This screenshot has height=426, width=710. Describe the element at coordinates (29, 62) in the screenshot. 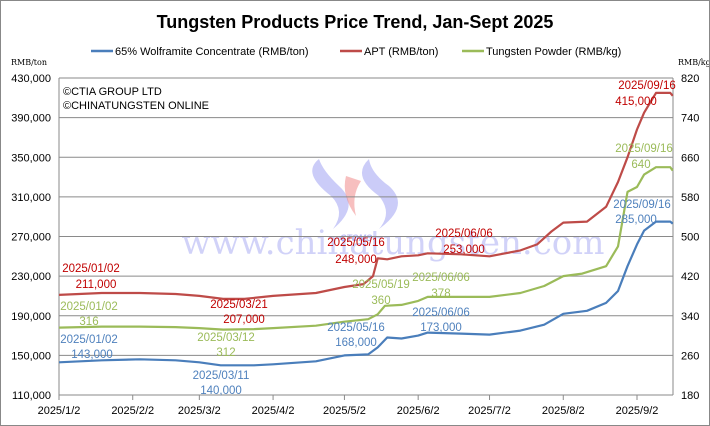

I see `left-axis-unit: RMB/ton` at that location.